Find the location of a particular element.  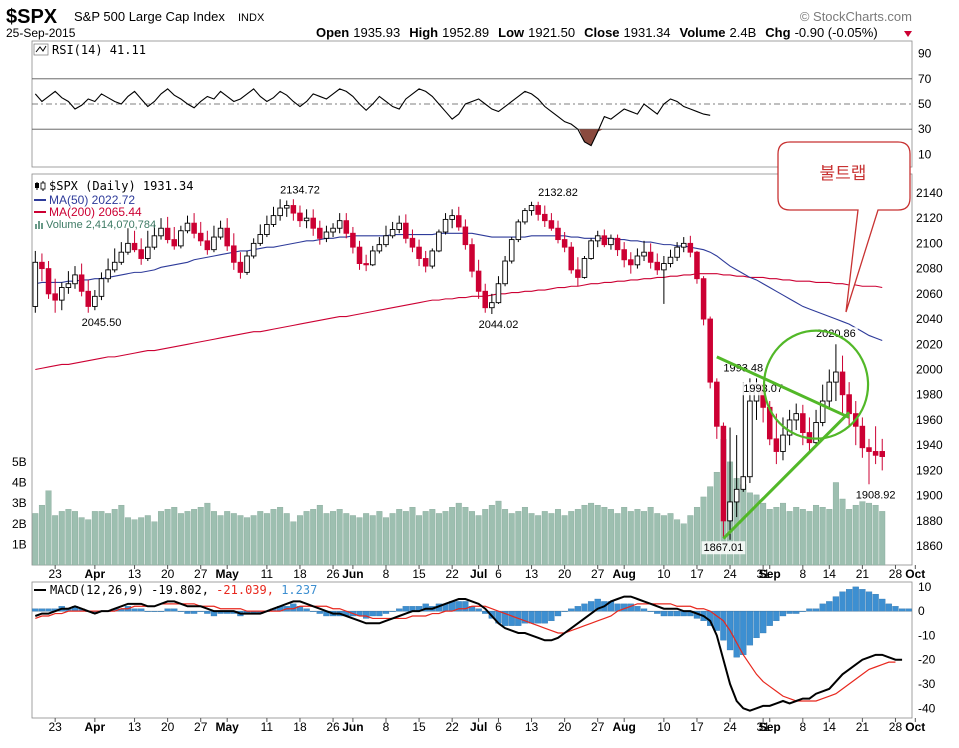

rsi-legend-icon is located at coordinates (41, 49).